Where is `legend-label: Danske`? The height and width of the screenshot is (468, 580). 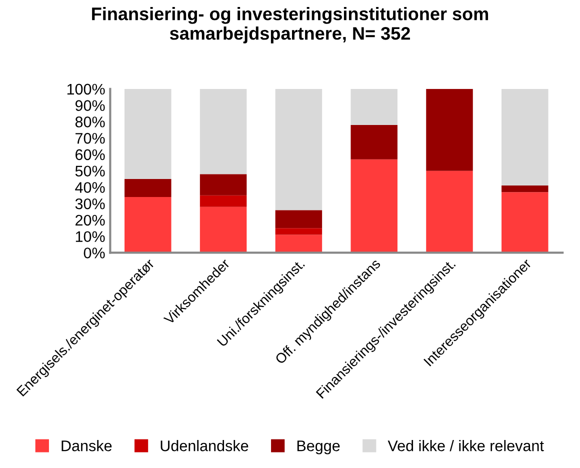 legend-label: Danske is located at coordinates (87, 446).